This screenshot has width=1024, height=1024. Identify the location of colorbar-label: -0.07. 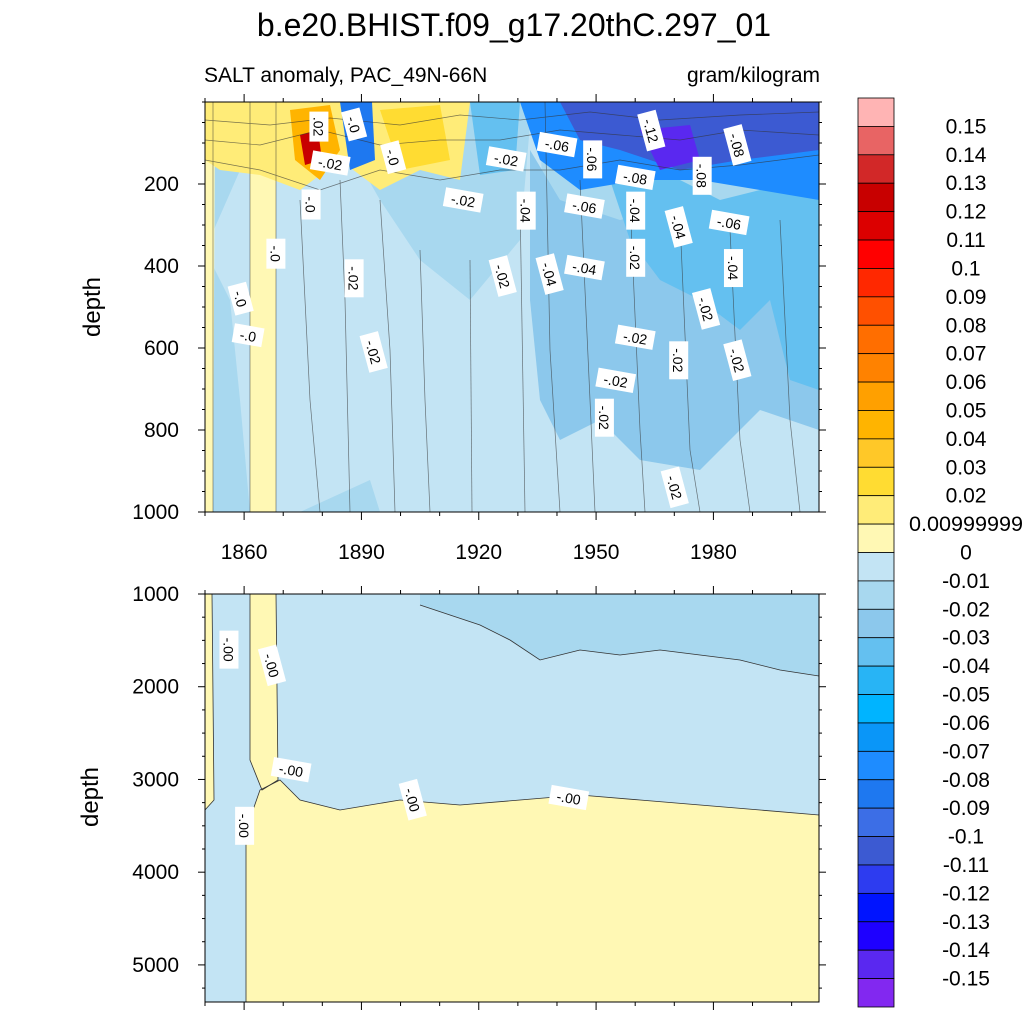
(966, 751).